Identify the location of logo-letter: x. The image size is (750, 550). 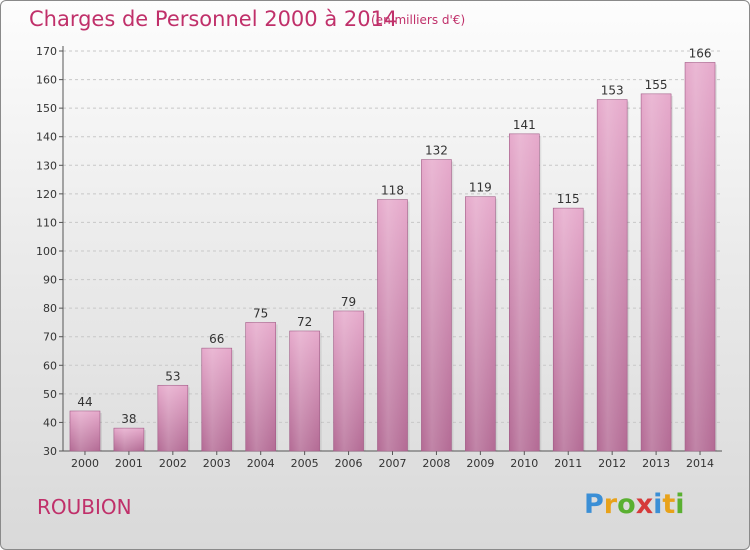
(644, 504).